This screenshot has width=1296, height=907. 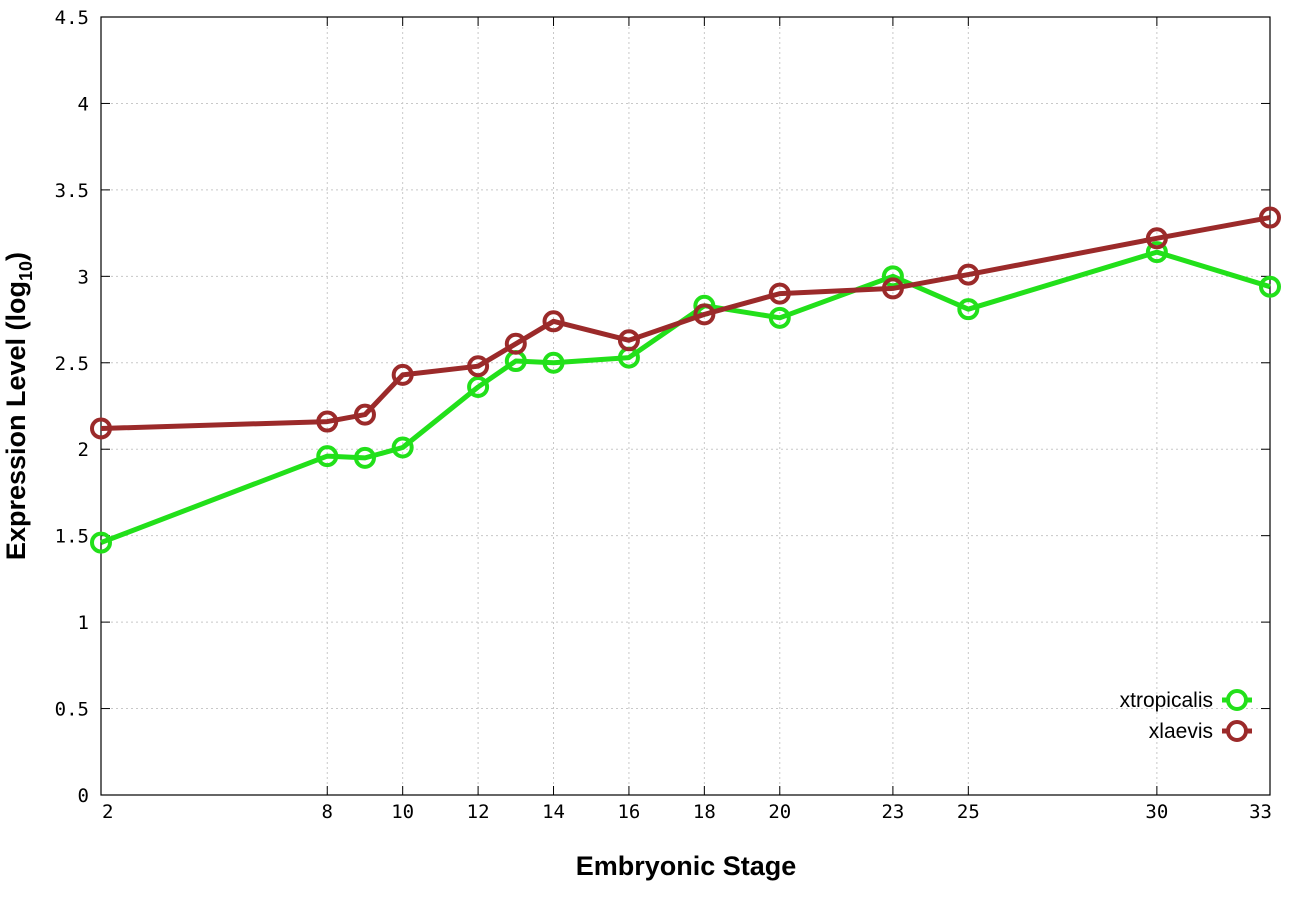 I want to click on y-tick-label: 2.5, so click(x=72, y=364).